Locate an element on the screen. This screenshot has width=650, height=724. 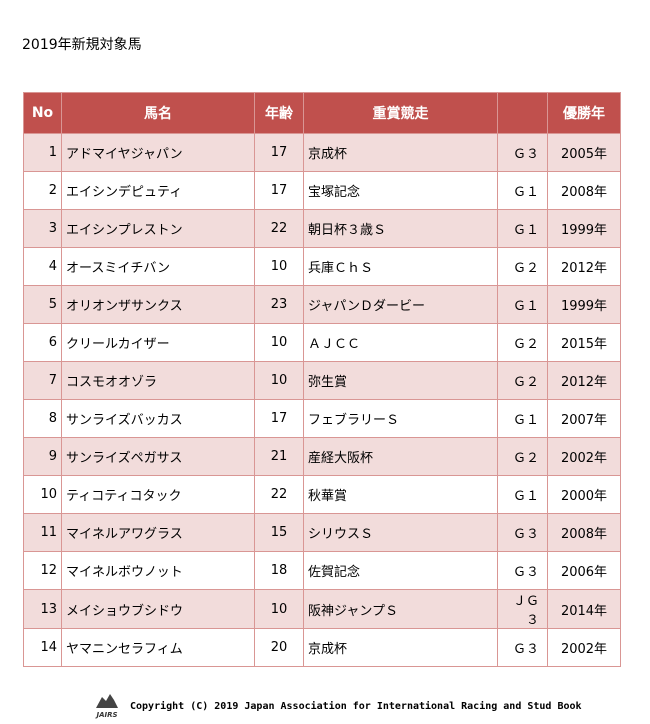
table-cell: ティコティコタック is located at coordinates (158, 494).